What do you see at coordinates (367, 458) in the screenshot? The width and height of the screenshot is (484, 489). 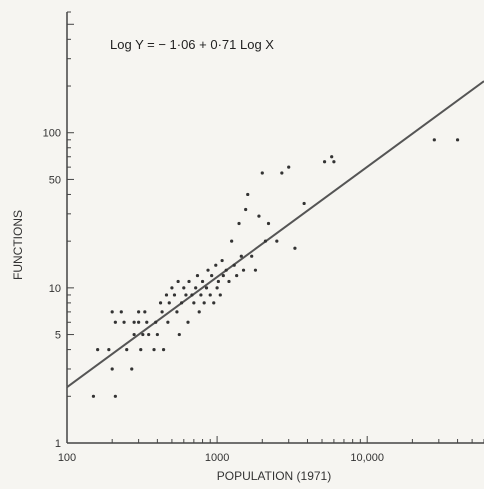 I see `x-tick-label: 10,000` at bounding box center [367, 458].